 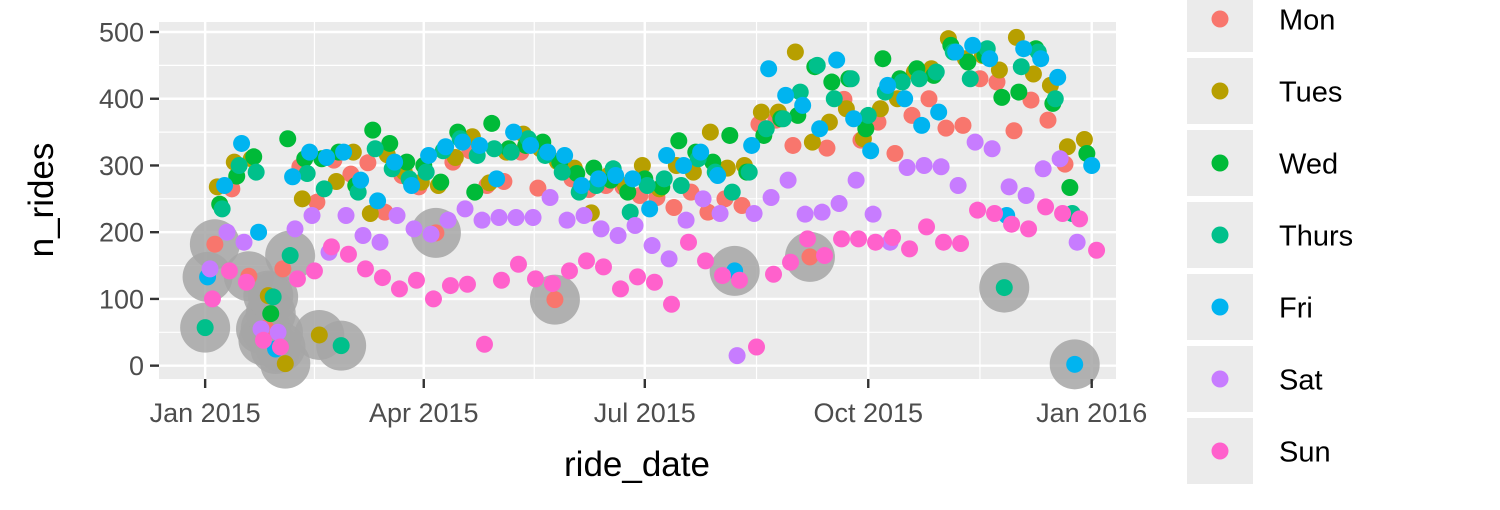 I want to click on legend-label-tues: Tues, so click(x=1310, y=93).